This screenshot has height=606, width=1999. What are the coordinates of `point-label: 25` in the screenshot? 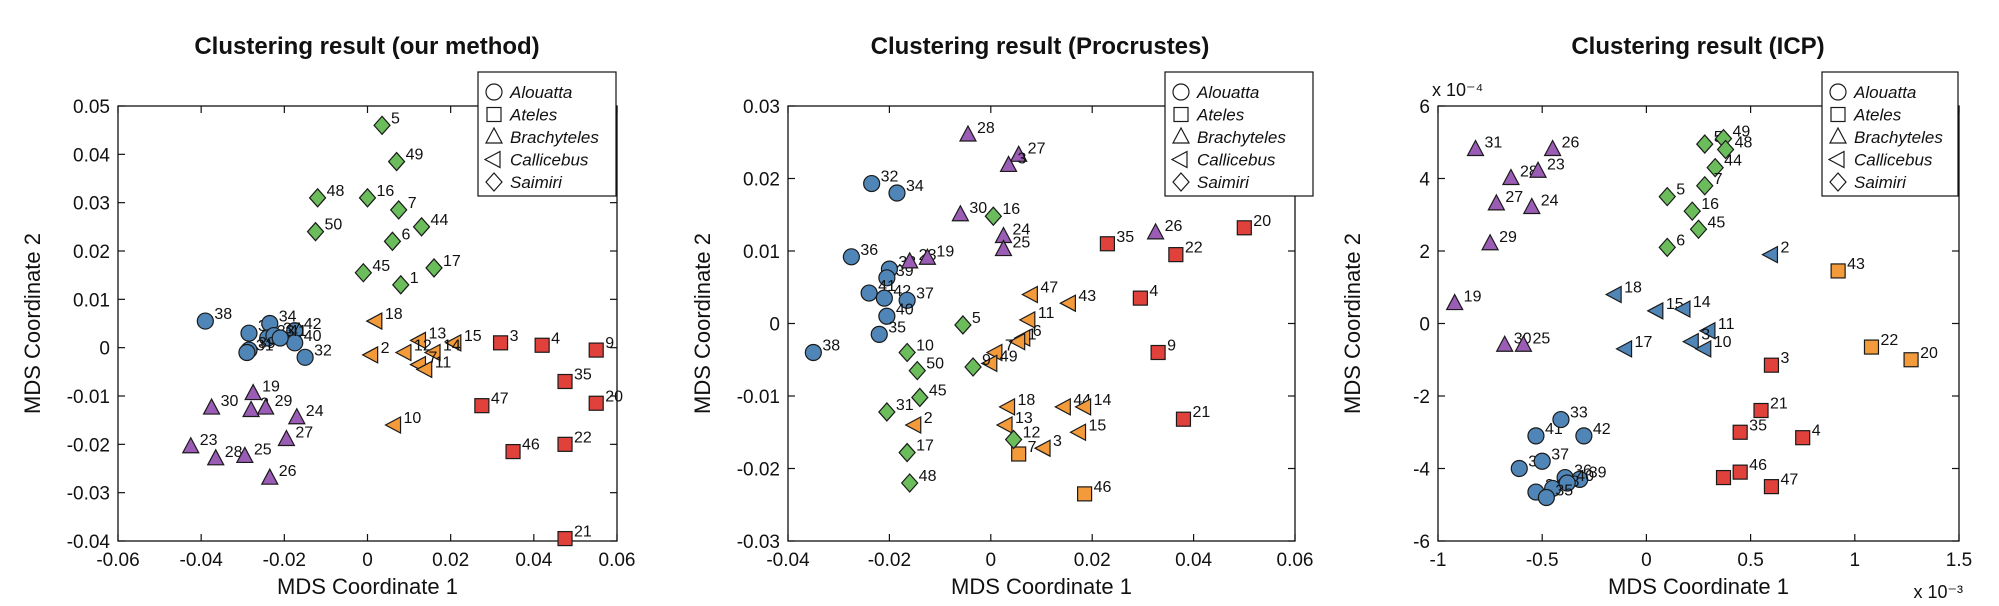 It's located at (1541, 338).